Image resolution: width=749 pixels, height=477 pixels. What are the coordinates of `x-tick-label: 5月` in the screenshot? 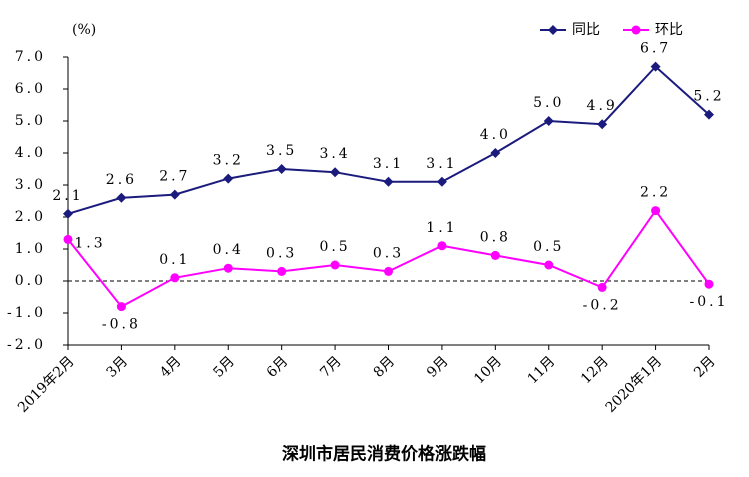 It's located at (224, 367).